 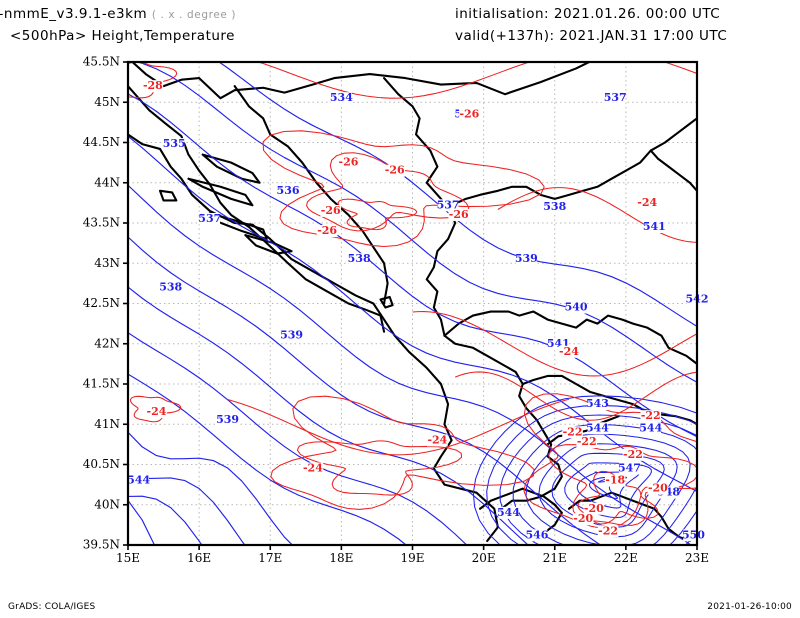 I want to click on y-tick-label: 45.5N, so click(x=101, y=62).